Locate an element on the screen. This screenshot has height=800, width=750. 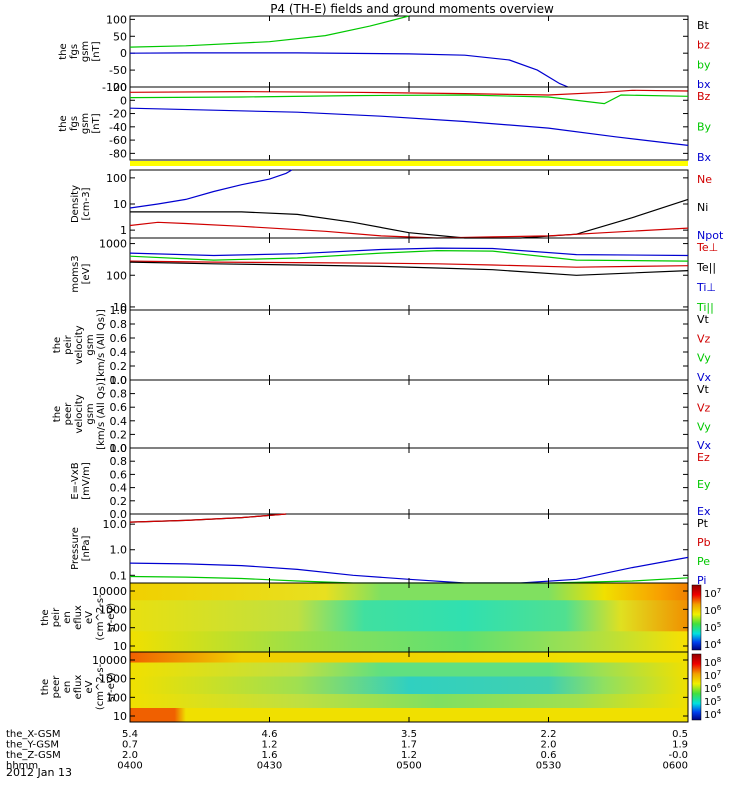
colorbar-exponent: 8 is located at coordinates (719, 660).